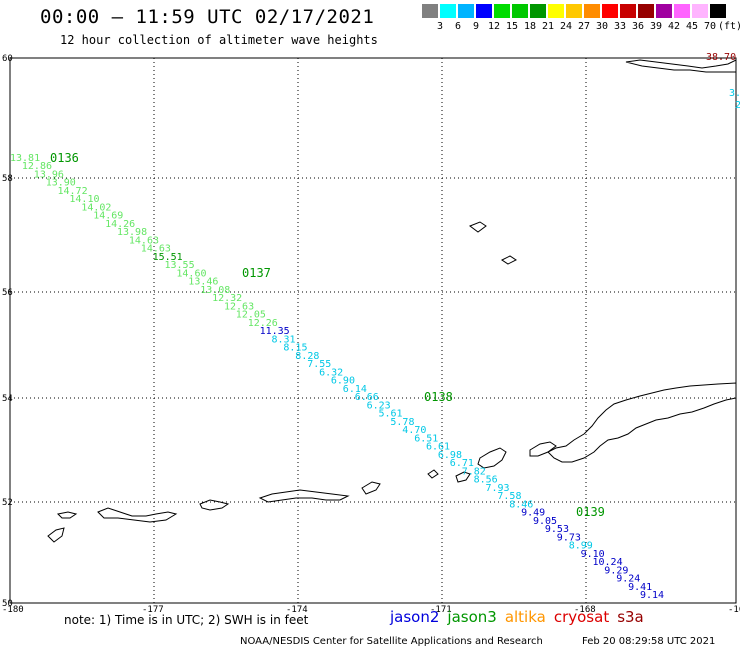  What do you see at coordinates (710, 26) in the screenshot?
I see `legend-label: 70` at bounding box center [710, 26].